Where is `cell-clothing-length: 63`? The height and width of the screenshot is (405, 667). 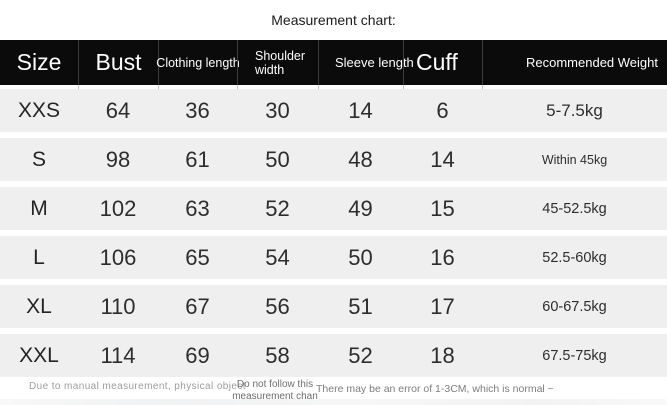
cell-clothing-length: 63 is located at coordinates (197, 208).